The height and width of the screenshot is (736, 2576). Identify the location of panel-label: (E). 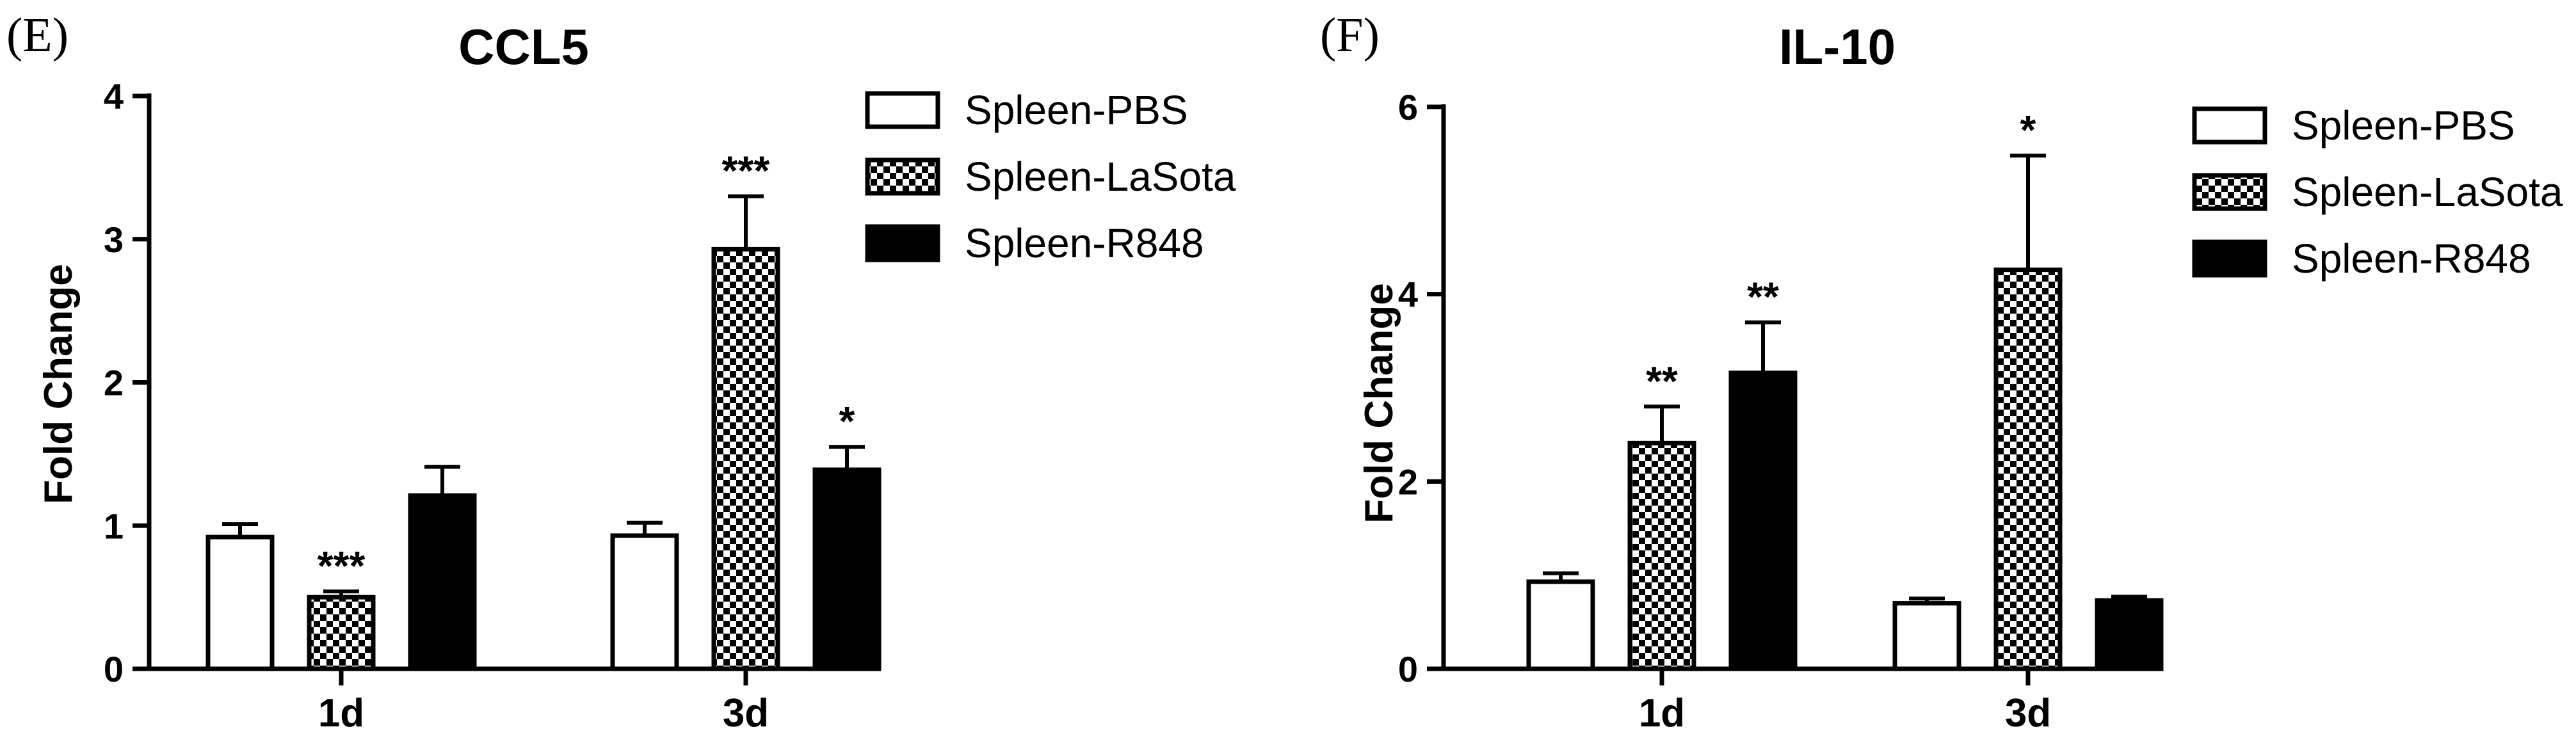
(37, 35).